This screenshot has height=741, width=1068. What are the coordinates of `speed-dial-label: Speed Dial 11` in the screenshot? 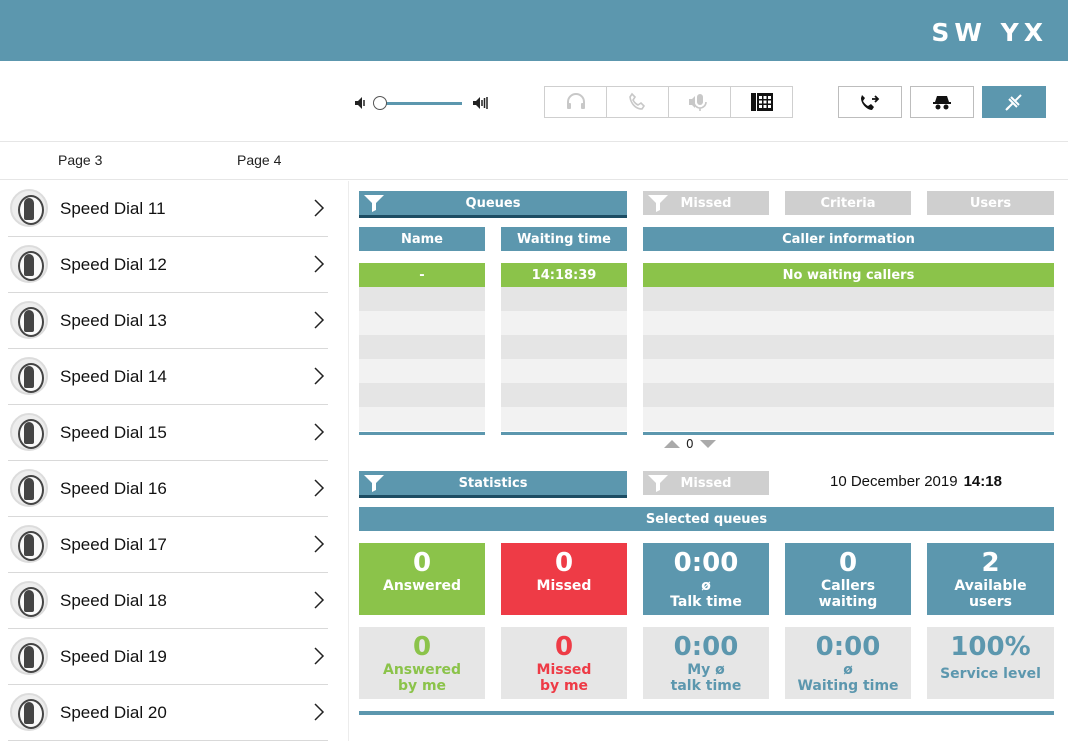 It's located at (113, 208).